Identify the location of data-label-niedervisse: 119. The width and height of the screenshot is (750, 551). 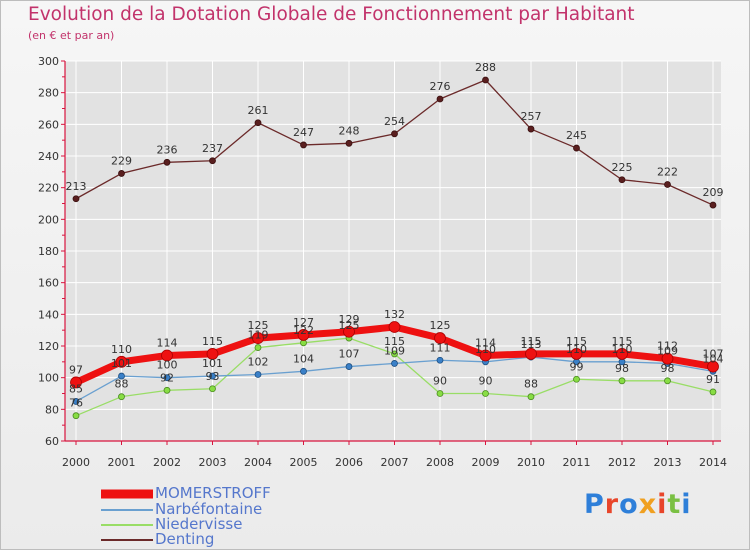
(258, 335).